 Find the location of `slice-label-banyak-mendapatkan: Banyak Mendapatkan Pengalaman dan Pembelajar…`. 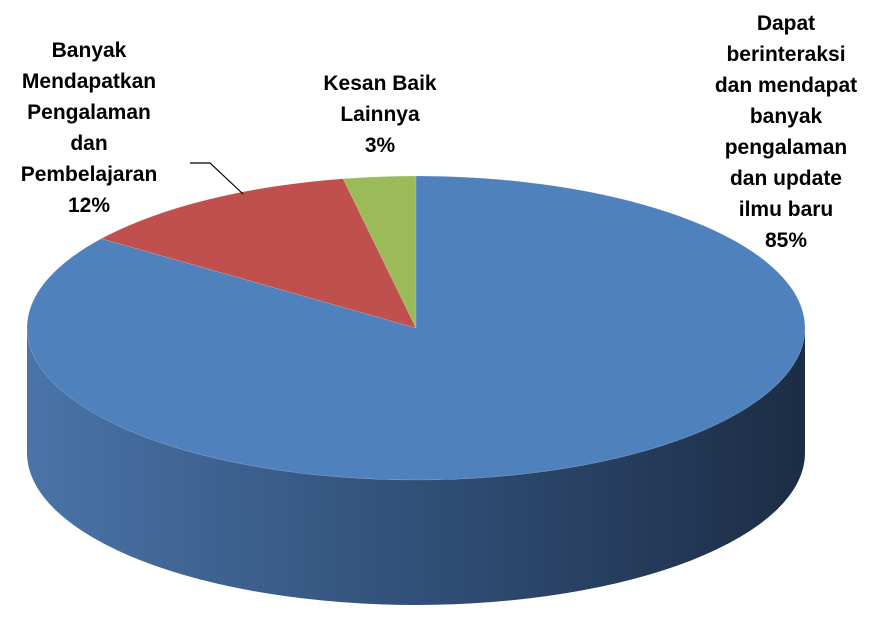

slice-label-banyak-mendapatkan: Banyak Mendapatkan Pengalaman dan Pembelajar… is located at coordinates (89, 128).